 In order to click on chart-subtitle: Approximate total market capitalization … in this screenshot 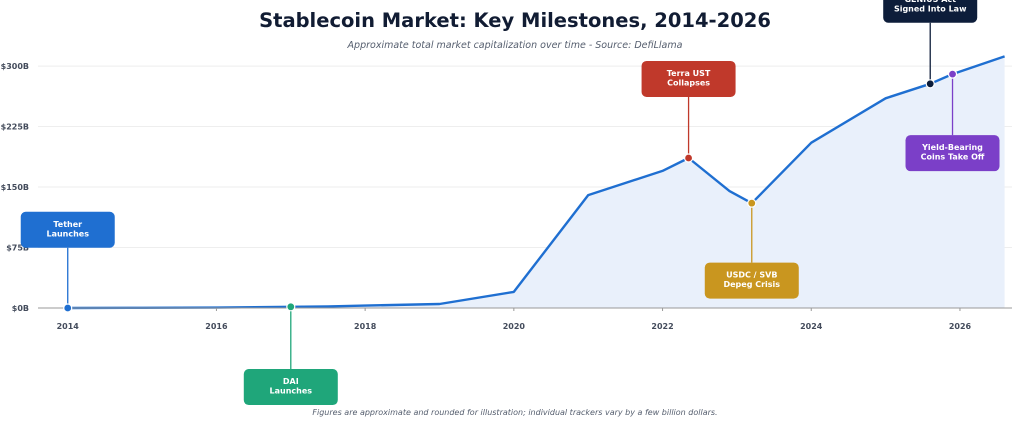, I will do `click(515, 45)`.